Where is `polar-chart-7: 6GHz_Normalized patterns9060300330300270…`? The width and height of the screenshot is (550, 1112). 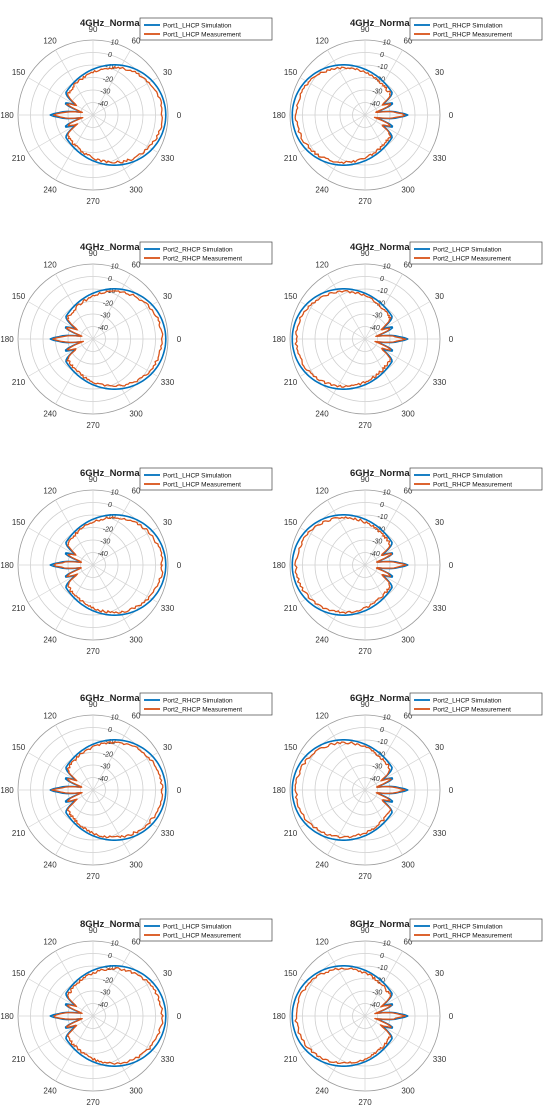 polar-chart-7: 6GHz_Normalized patterns9060300330300270… is located at coordinates (136, 786).